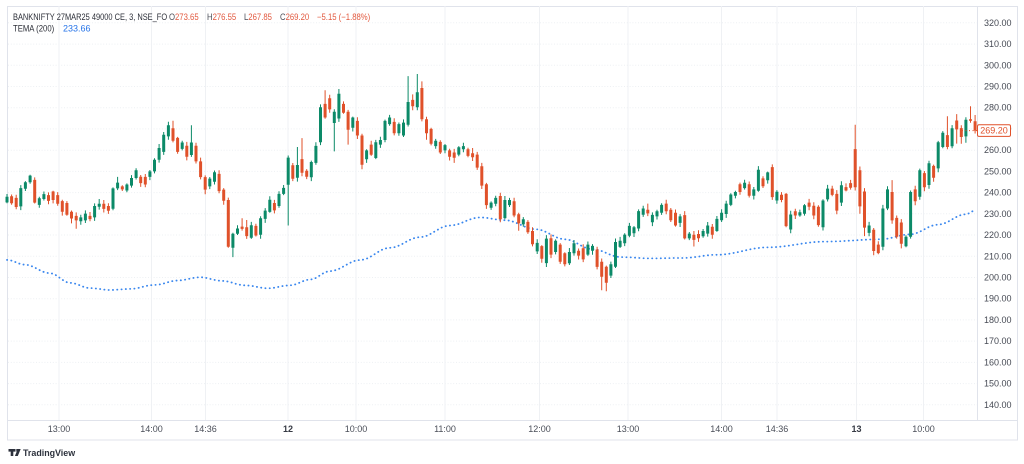  What do you see at coordinates (998, 171) in the screenshot?
I see `svg-text: 250.00` at bounding box center [998, 171].